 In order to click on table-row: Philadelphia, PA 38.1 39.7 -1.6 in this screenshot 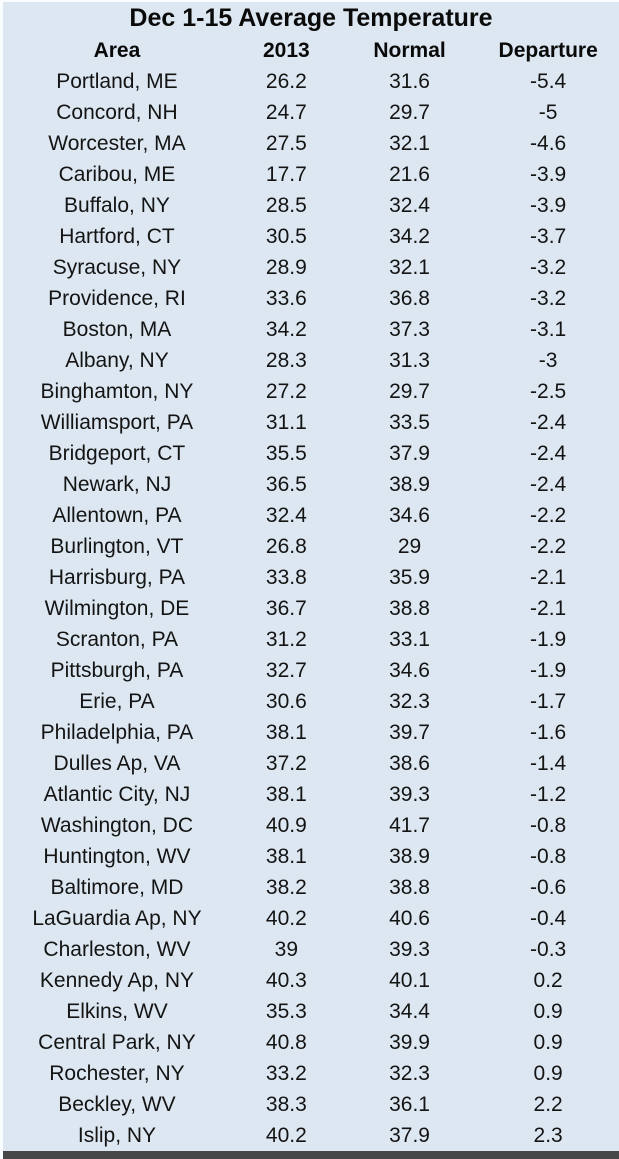, I will do `click(311, 732)`.